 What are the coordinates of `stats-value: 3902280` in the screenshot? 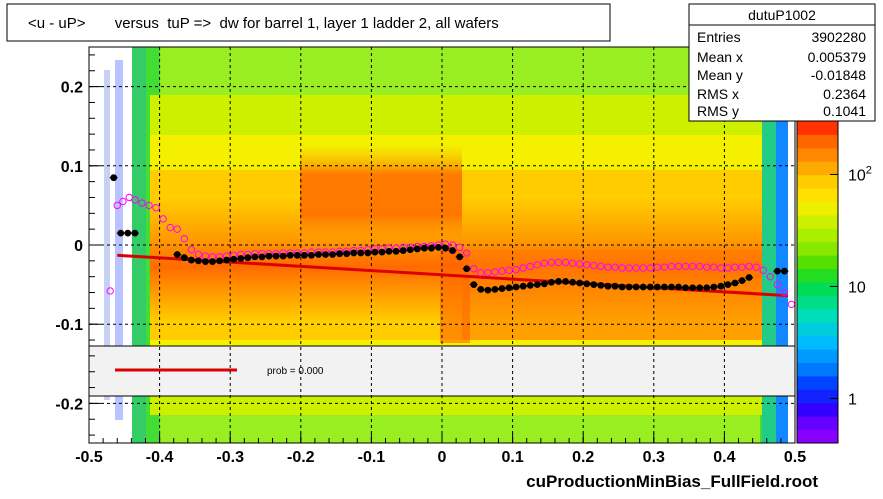 It's located at (838, 37).